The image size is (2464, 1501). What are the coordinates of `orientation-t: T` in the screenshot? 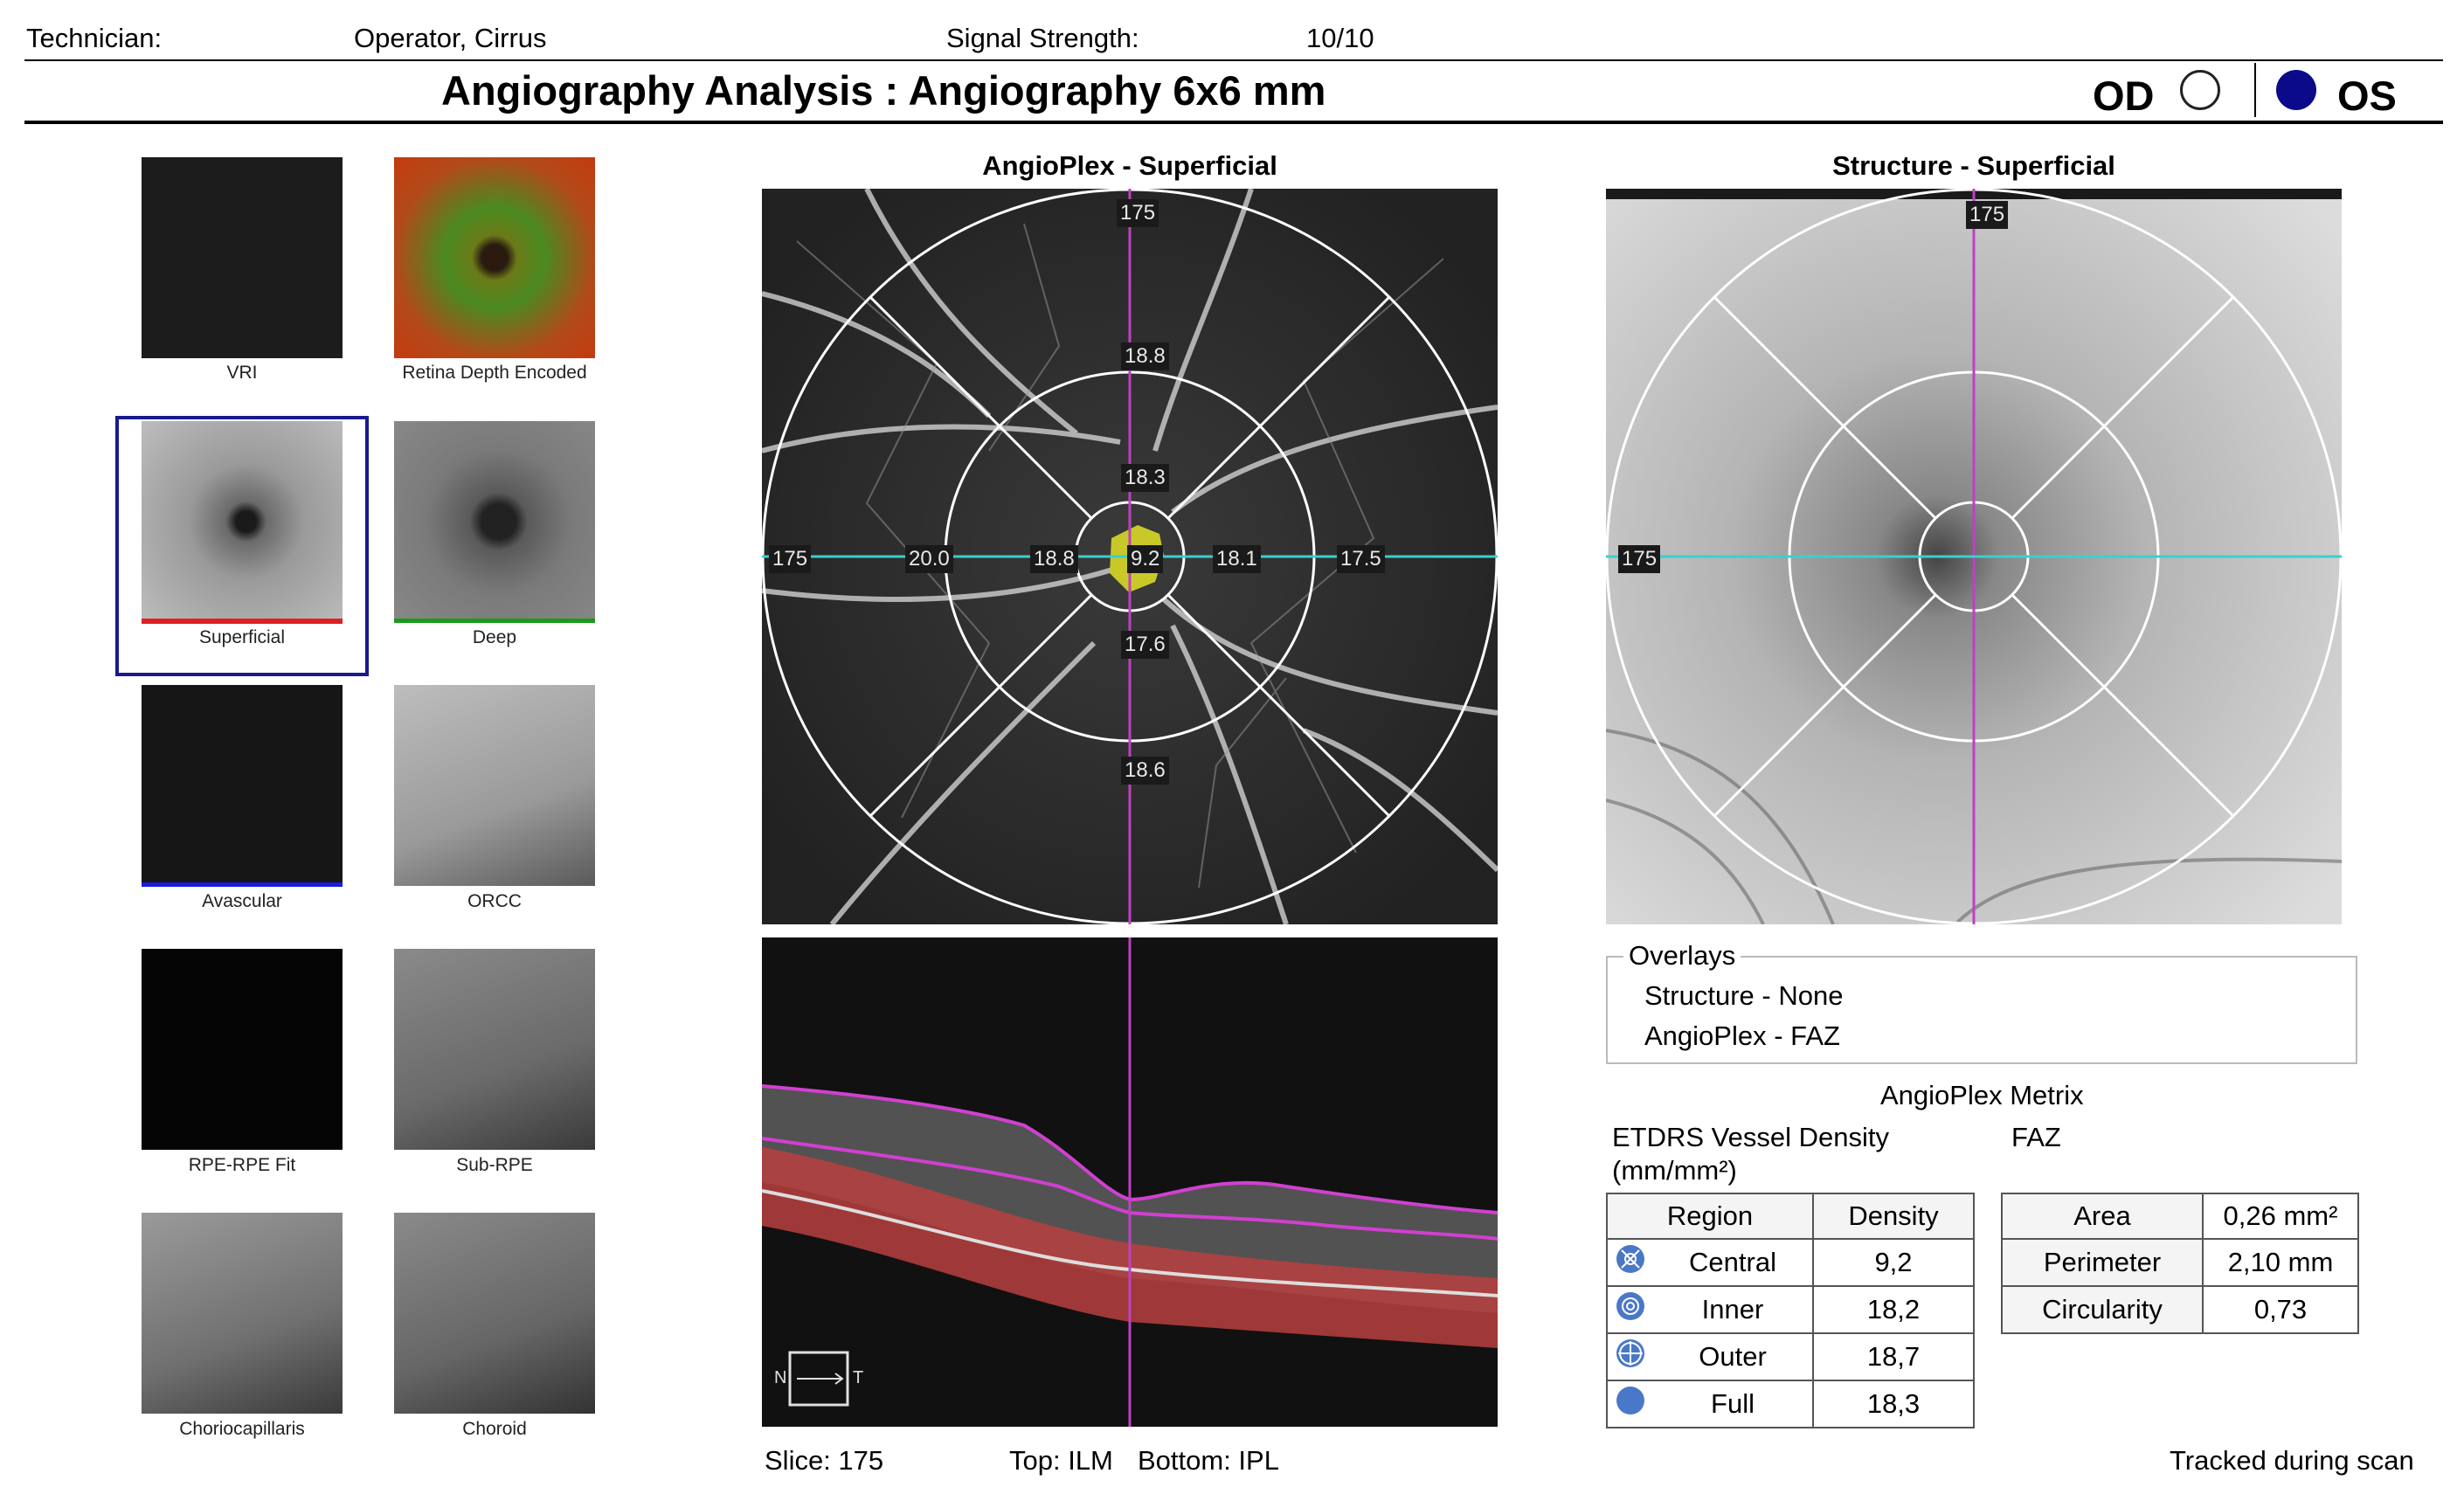 It's located at (858, 1377).